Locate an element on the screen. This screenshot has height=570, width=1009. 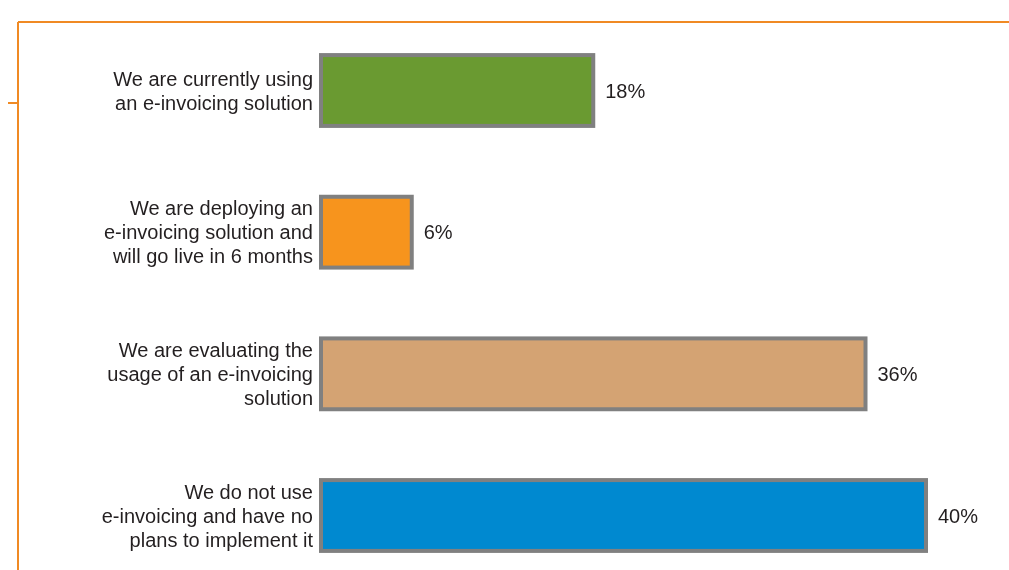
y-tick-label: We are deploying an e-invoicing solution and will go live in 6 months is located at coordinates (208, 232).